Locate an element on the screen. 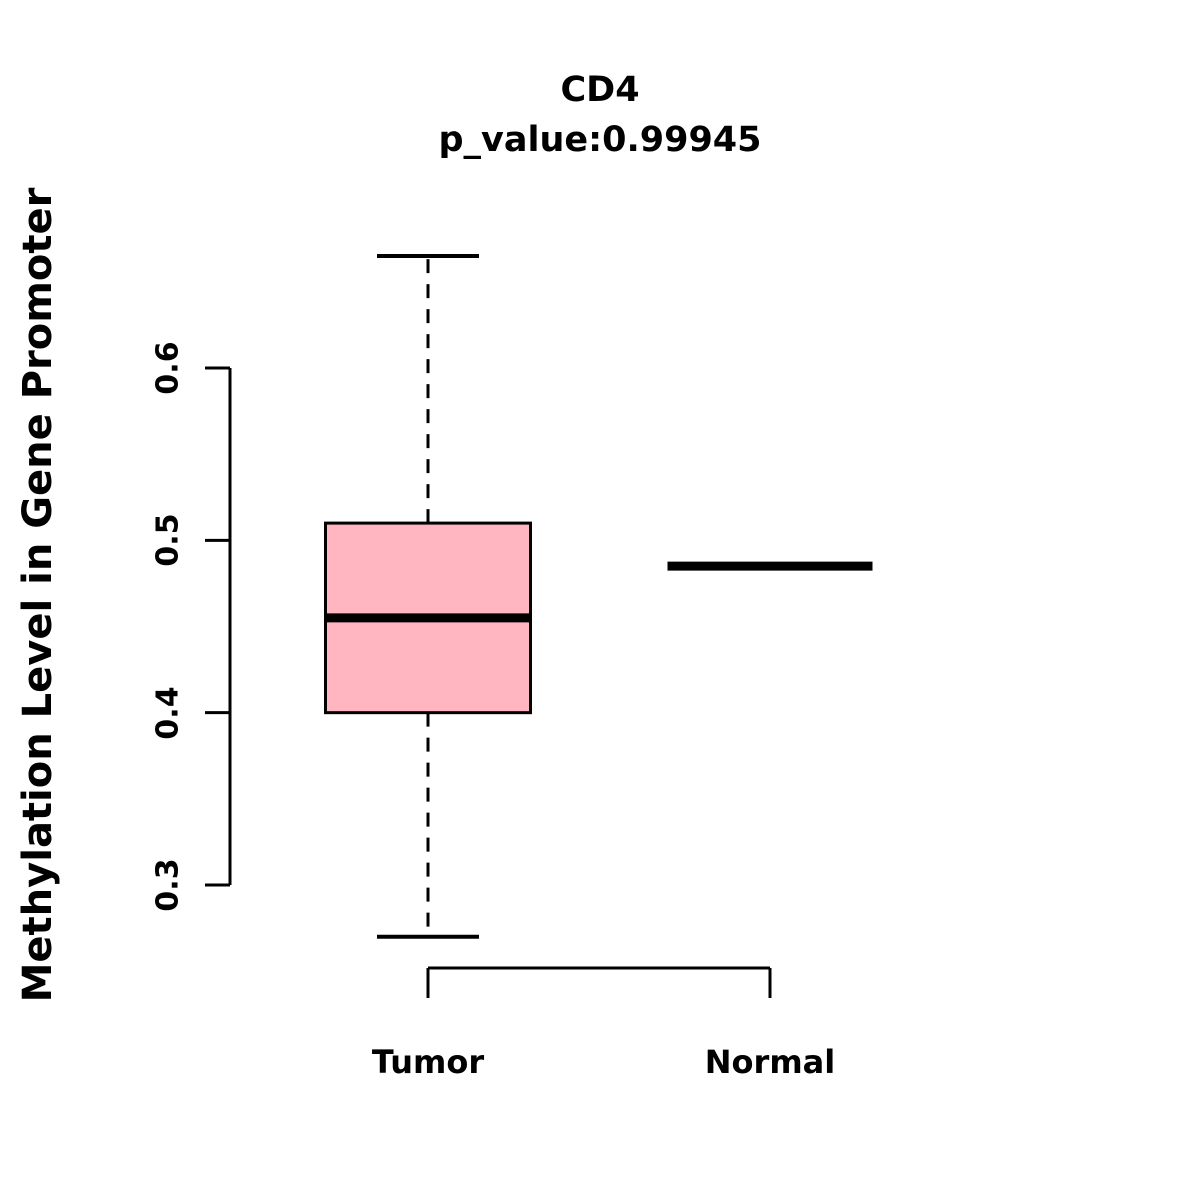  x-tick-label-normal: Normal is located at coordinates (770, 1062).